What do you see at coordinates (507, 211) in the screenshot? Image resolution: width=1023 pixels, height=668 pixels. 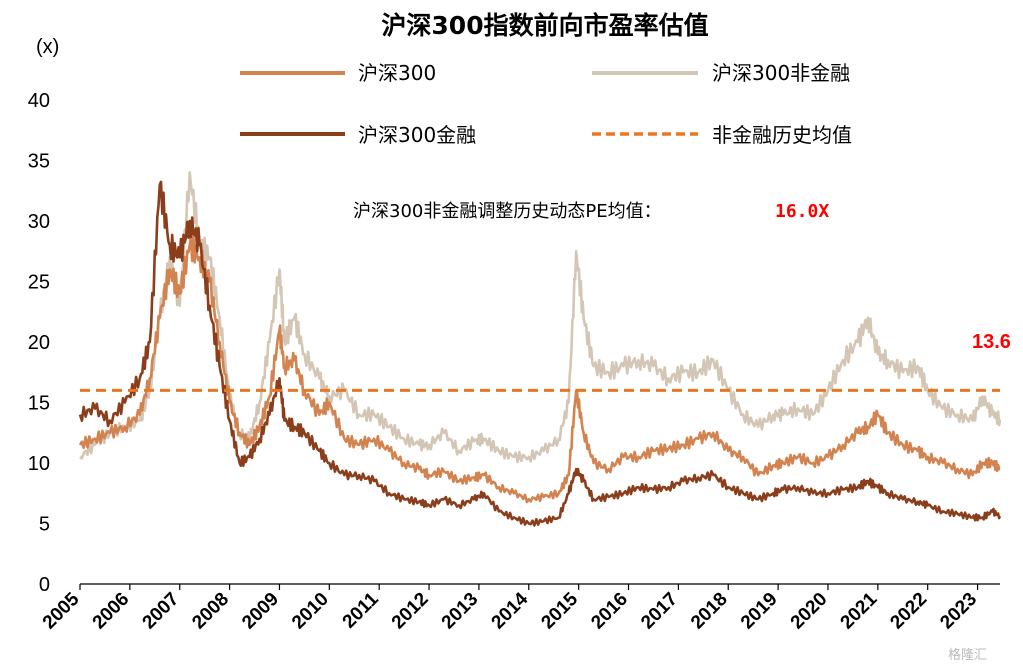 I see `annotation-label: 沪深300非金融调整历史动态PE均值：` at bounding box center [507, 211].